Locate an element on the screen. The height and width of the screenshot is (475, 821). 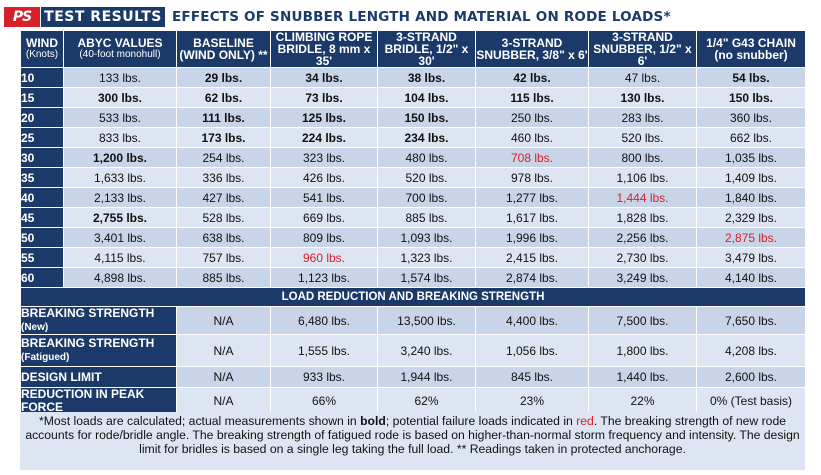
load-value-cell: 4,898 lbs. is located at coordinates (120, 277).